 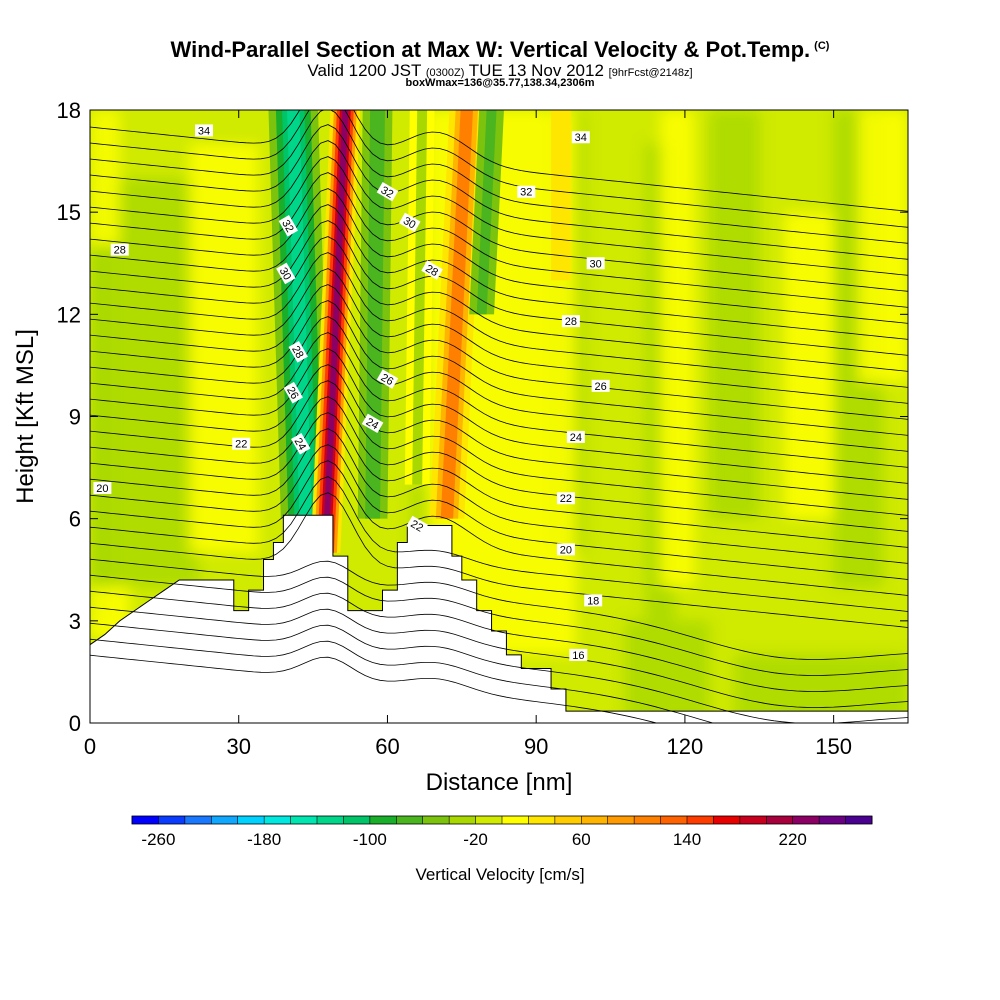 I want to click on contour-label: 22, so click(x=241, y=444).